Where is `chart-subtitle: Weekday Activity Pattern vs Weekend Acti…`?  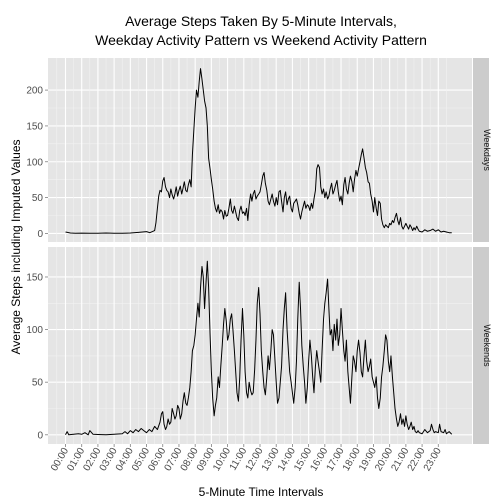
chart-subtitle: Weekday Activity Pattern vs Weekend Acti… is located at coordinates (261, 40).